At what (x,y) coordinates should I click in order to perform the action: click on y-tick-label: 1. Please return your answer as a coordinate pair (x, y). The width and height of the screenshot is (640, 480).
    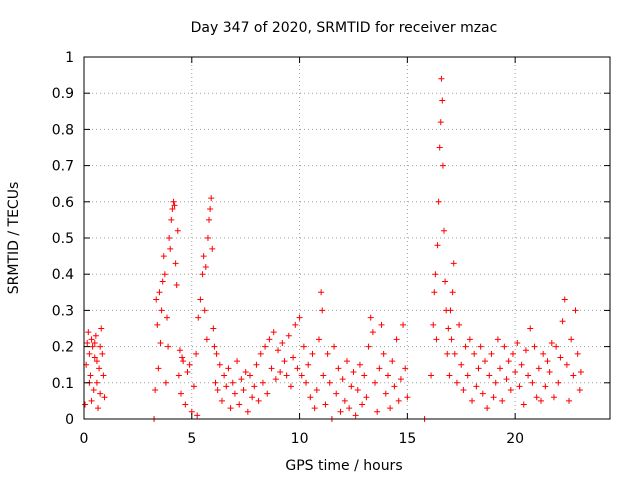
    Looking at the image, I should click on (69, 58).